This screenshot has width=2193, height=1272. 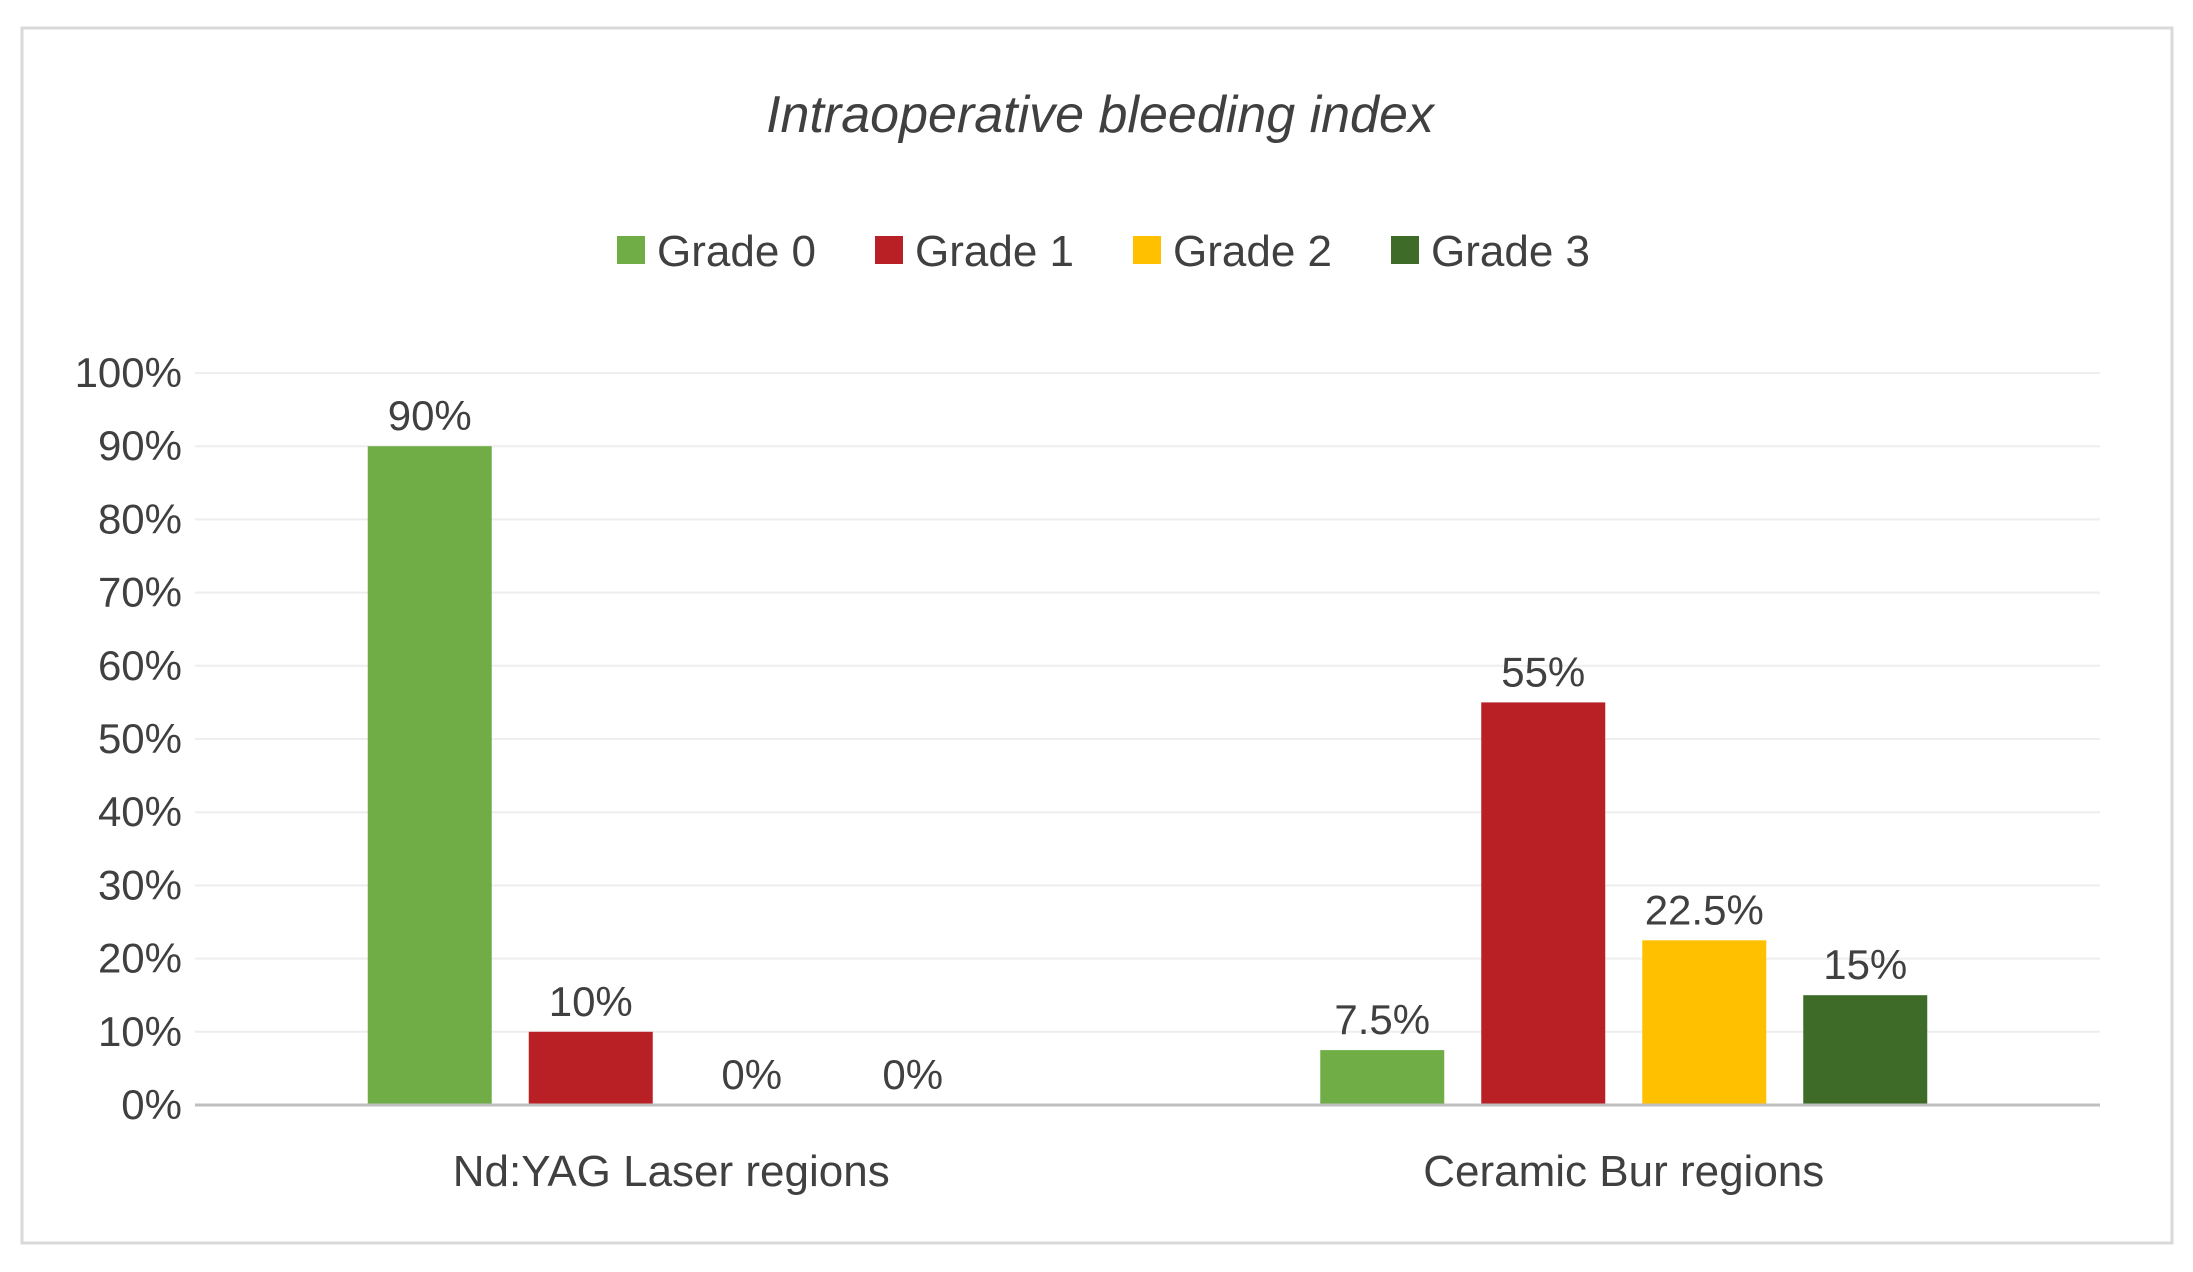 What do you see at coordinates (140, 665) in the screenshot?
I see `y-tick-label: 60%` at bounding box center [140, 665].